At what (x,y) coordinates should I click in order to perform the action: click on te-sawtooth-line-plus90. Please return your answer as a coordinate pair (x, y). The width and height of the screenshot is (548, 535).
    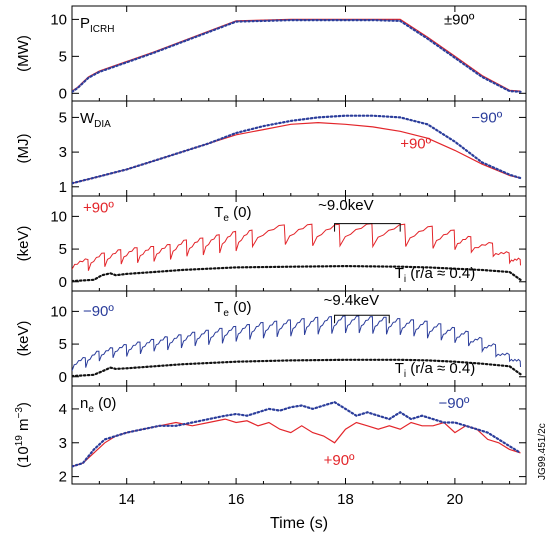
    Looking at the image, I should click on (296, 247).